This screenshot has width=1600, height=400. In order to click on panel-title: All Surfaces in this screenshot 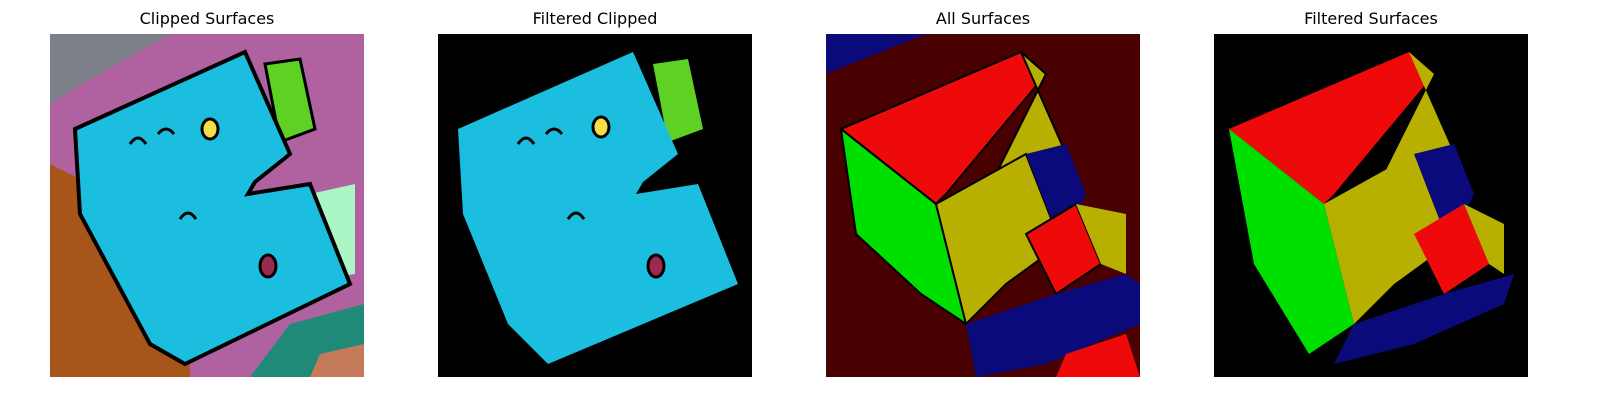, I will do `click(983, 18)`.